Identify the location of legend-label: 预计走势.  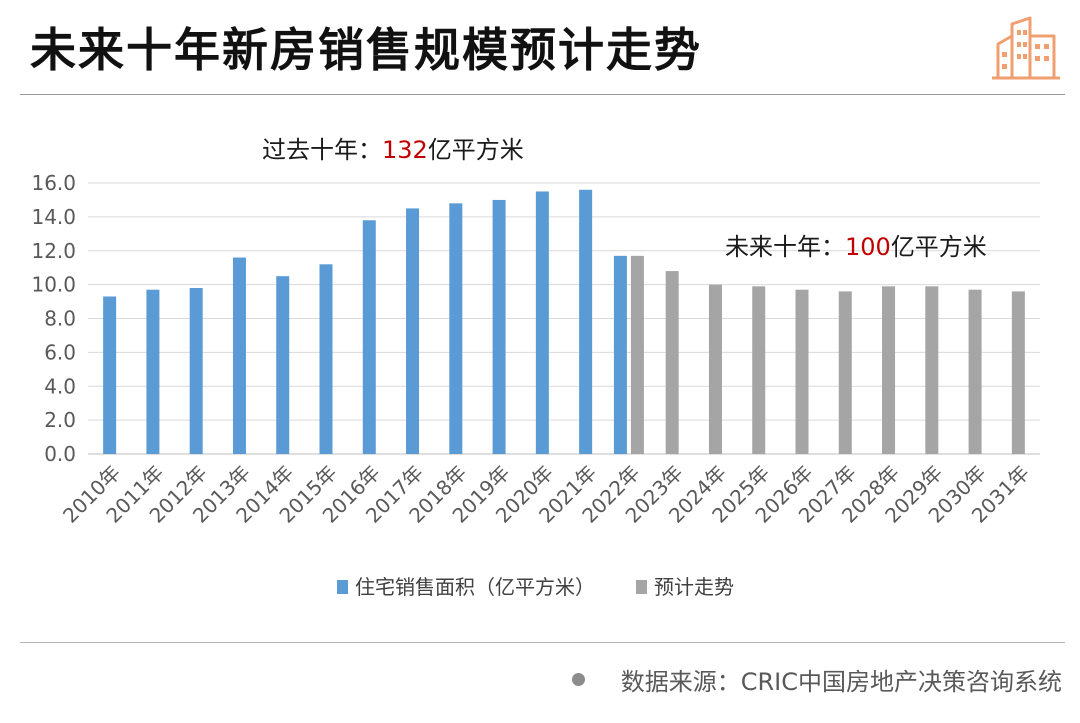
(694, 587).